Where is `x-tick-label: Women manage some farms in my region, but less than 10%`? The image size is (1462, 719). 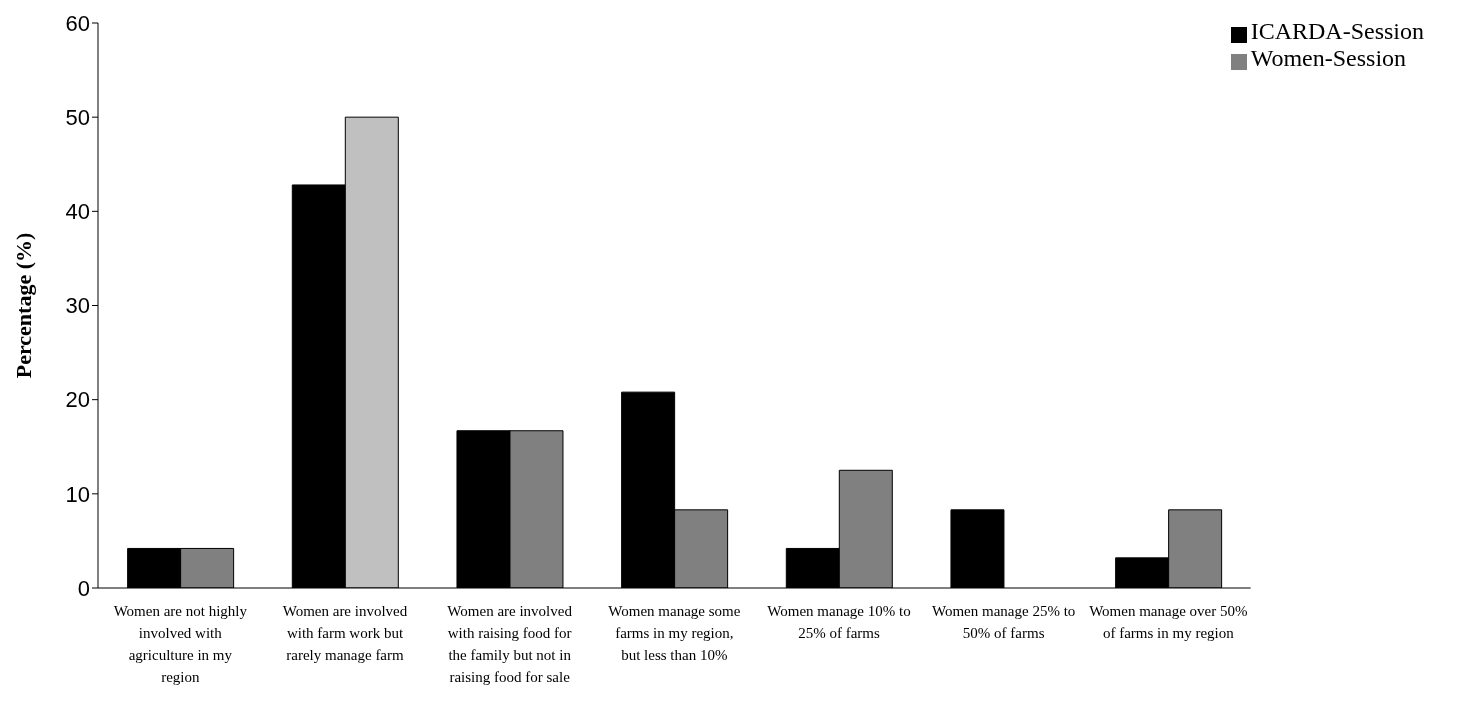
x-tick-label: Women manage some farms in my region, but less than 10% is located at coordinates (674, 633).